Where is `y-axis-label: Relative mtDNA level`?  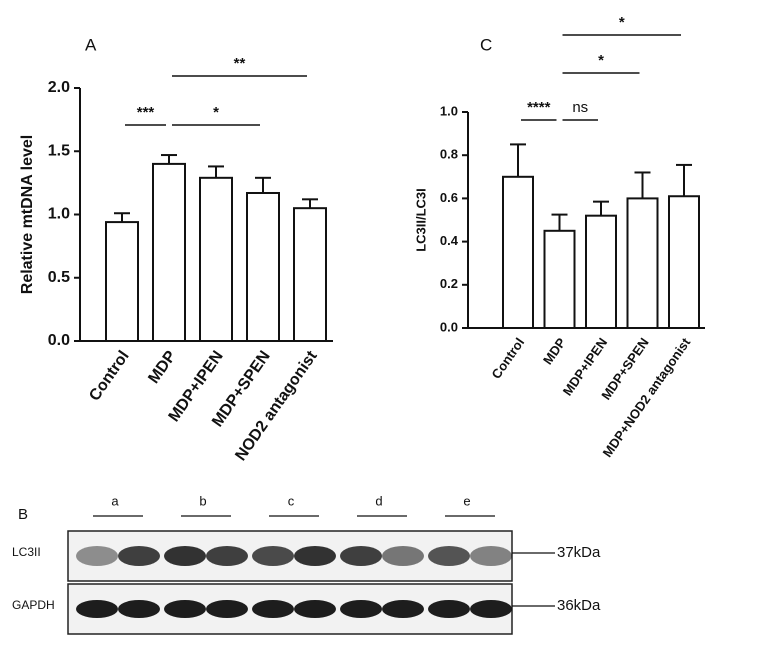 y-axis-label: Relative mtDNA level is located at coordinates (27, 214).